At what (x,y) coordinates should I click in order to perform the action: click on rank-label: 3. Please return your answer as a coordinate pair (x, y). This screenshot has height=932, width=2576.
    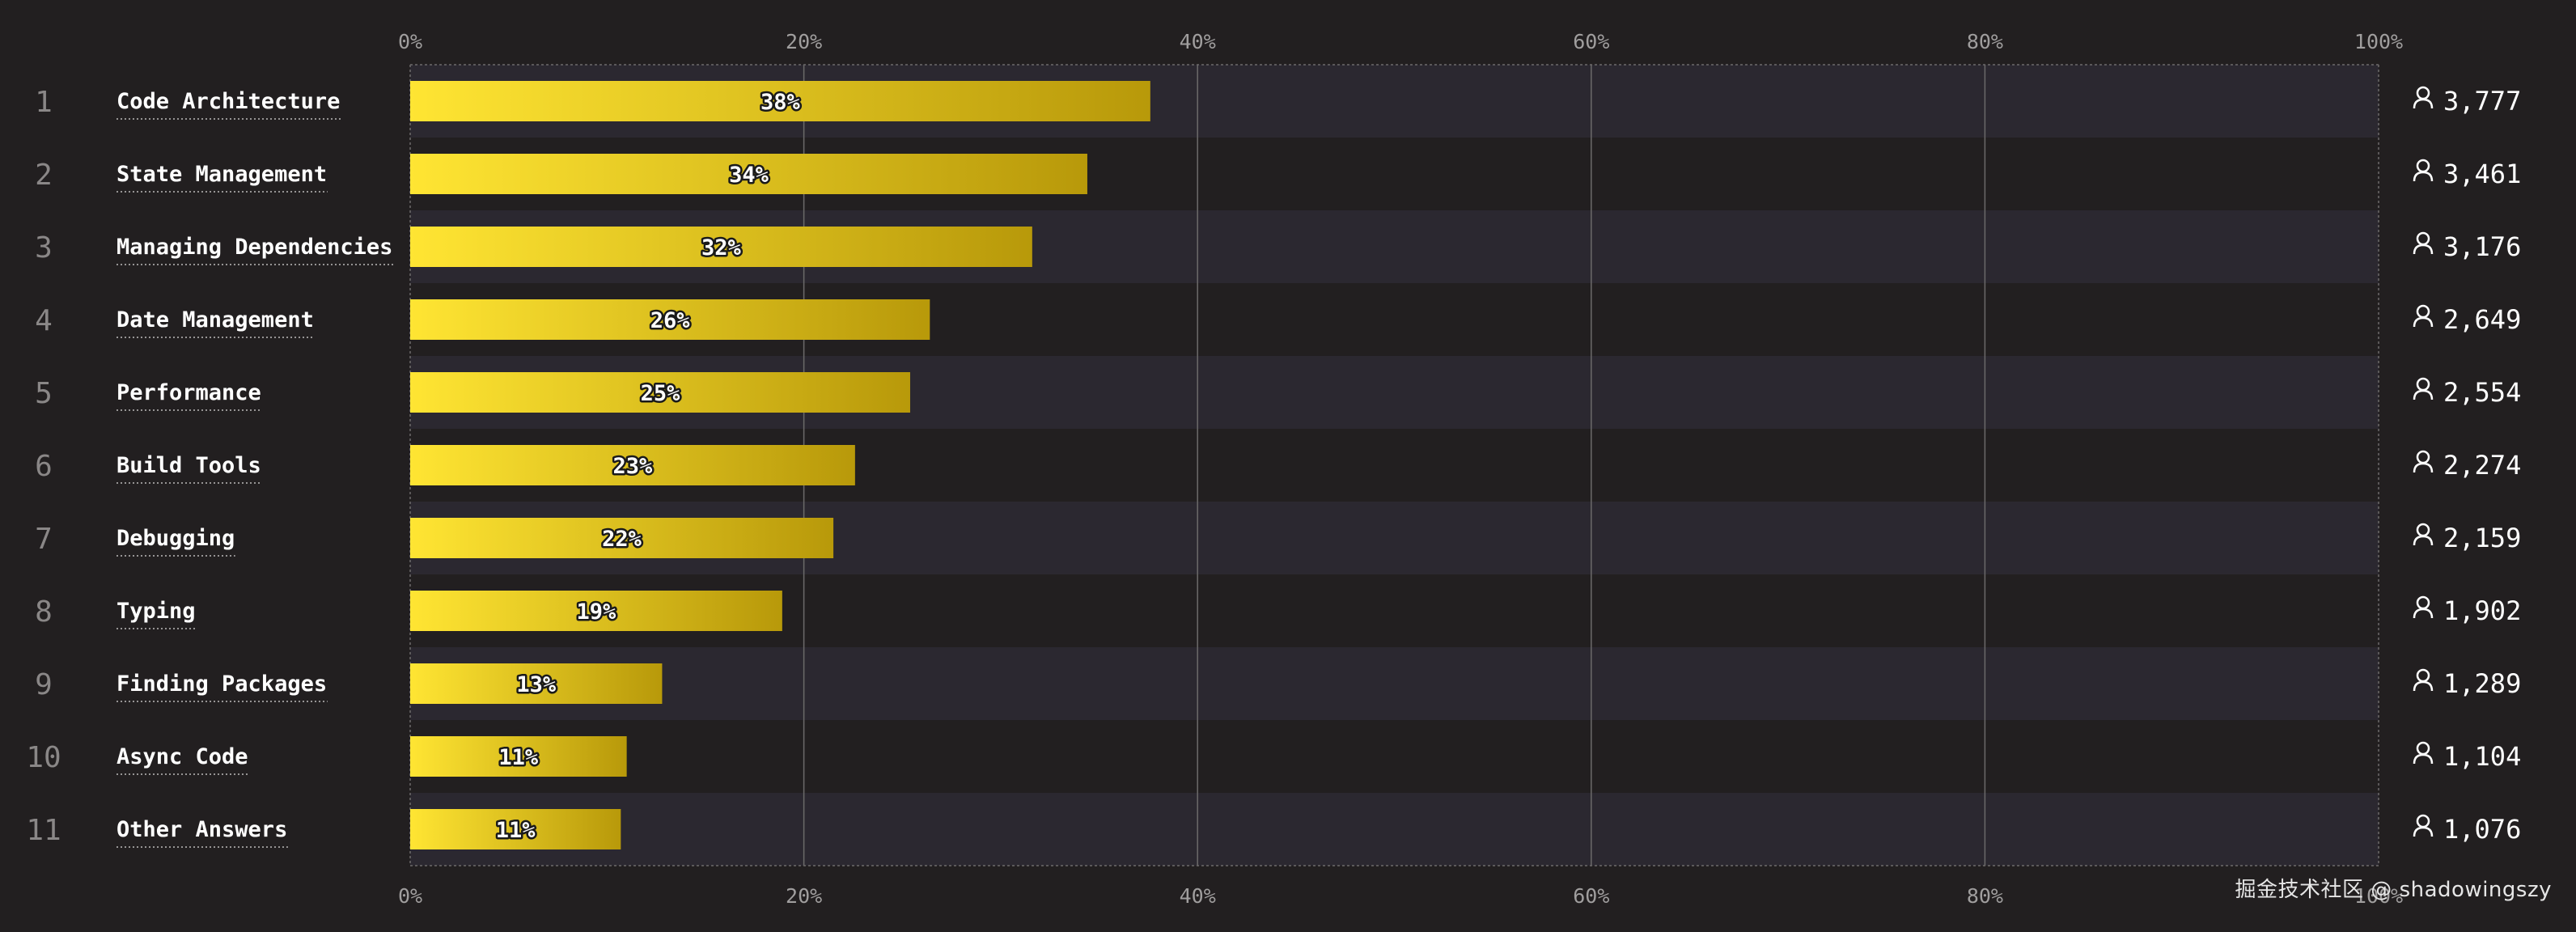
    Looking at the image, I should click on (44, 248).